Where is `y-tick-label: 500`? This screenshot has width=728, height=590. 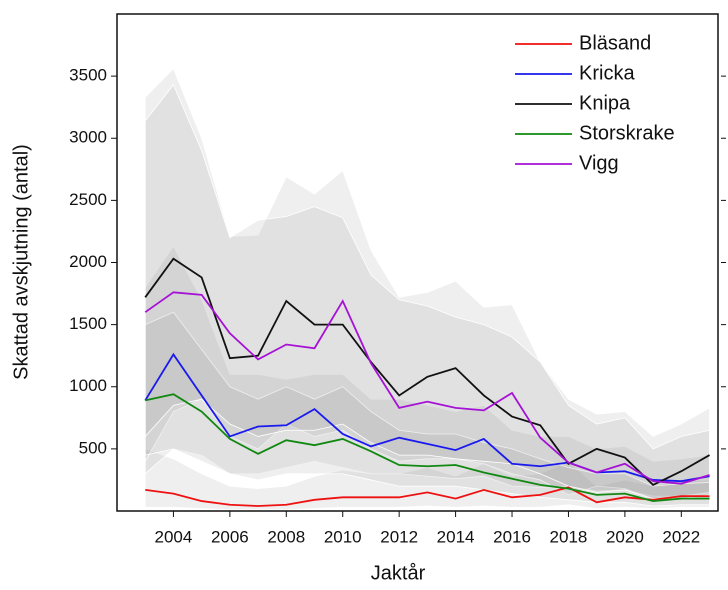
y-tick-label: 500 is located at coordinates (93, 447).